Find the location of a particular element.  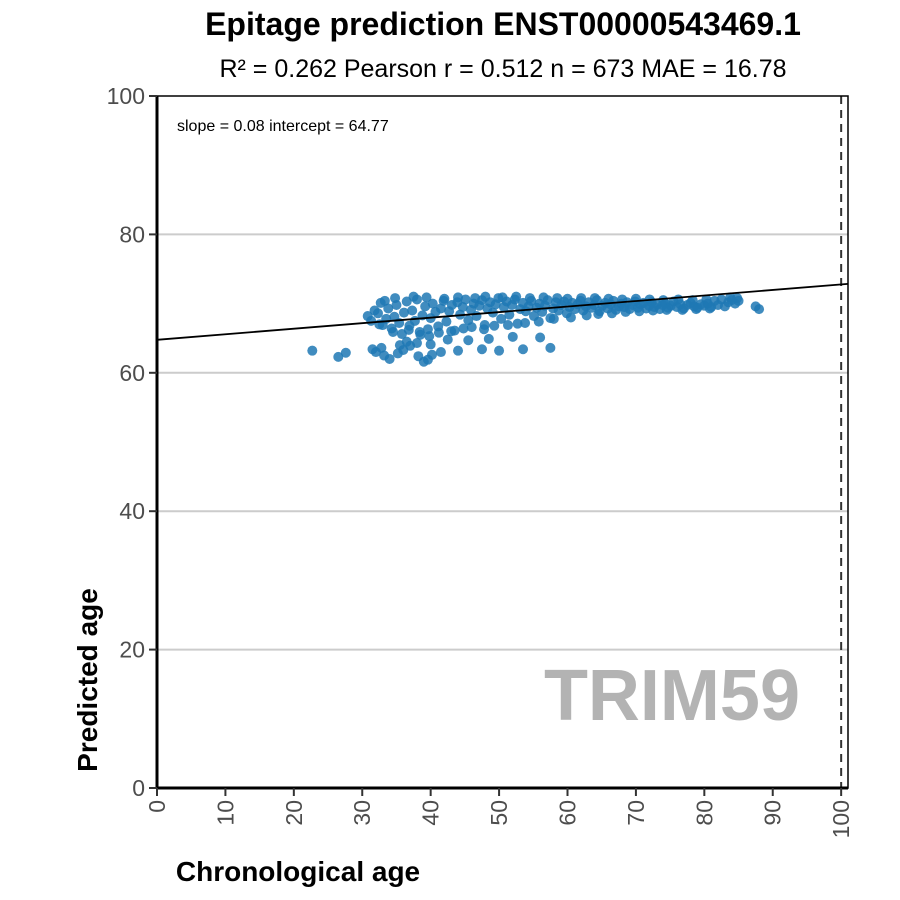

data-points is located at coordinates (536, 329).